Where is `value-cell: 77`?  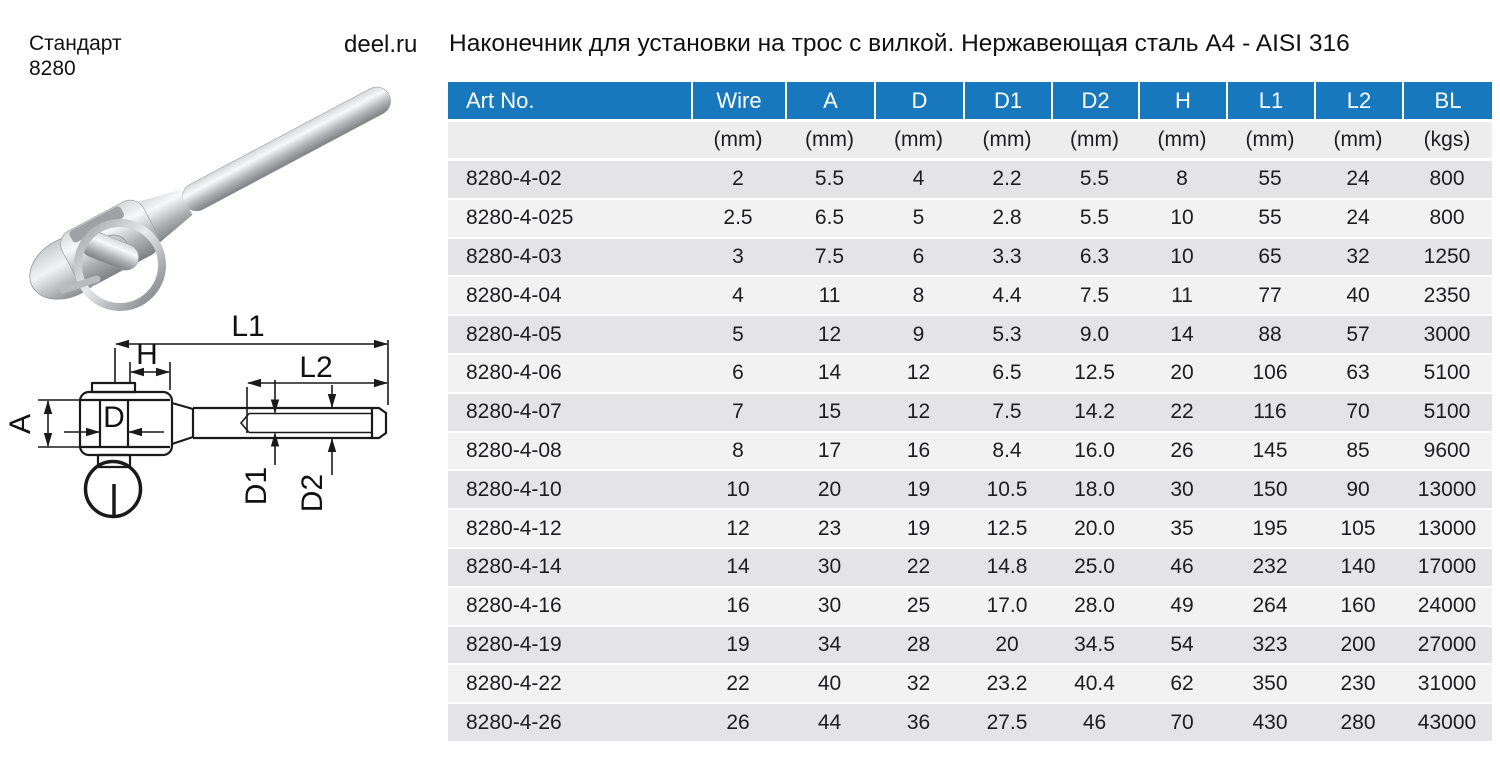
value-cell: 77 is located at coordinates (1270, 295).